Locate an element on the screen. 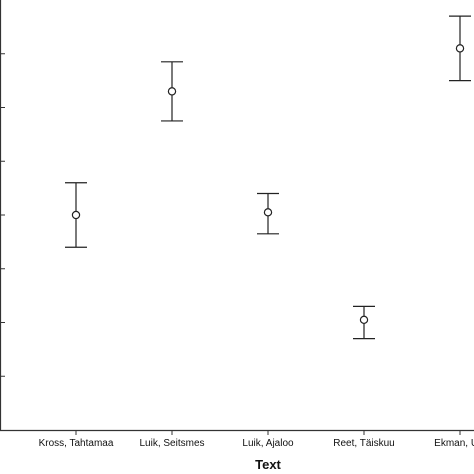  x-axis-title: Text is located at coordinates (268, 464).